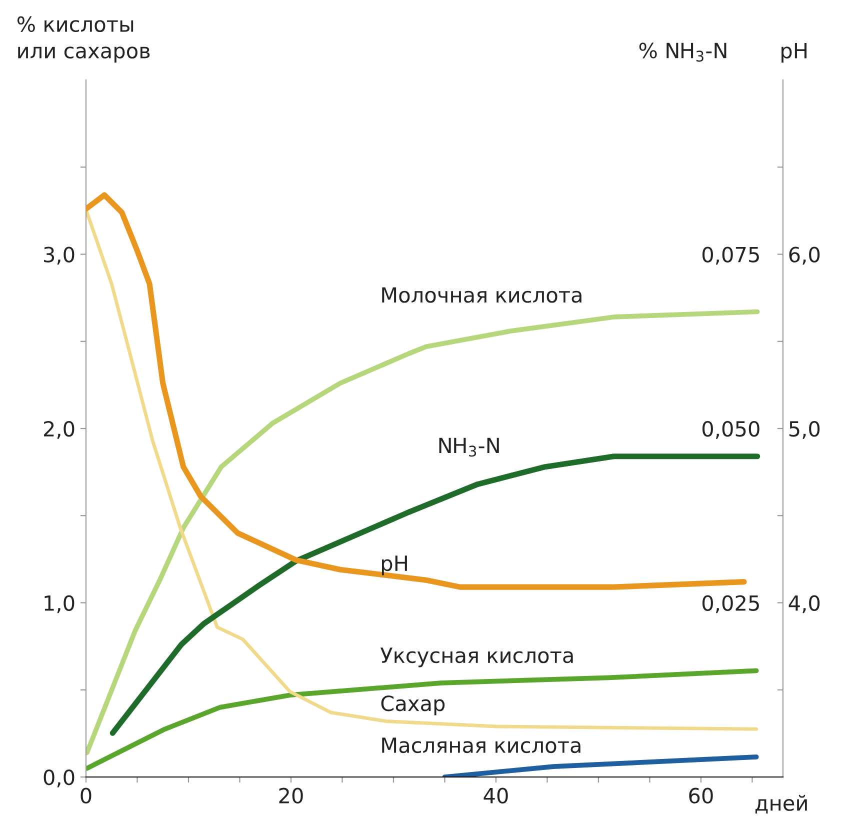 The width and height of the screenshot is (848, 823). I want to click on y2-tick-label: 0,075, so click(730, 255).